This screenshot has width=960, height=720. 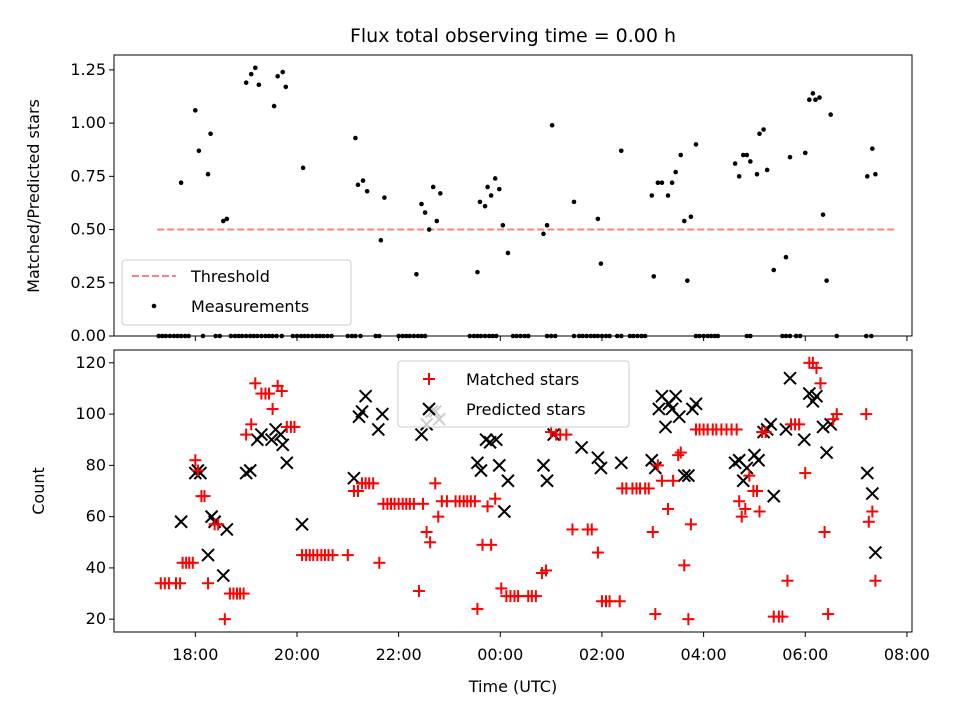 I want to click on ratio-legend-box, so click(x=236, y=292).